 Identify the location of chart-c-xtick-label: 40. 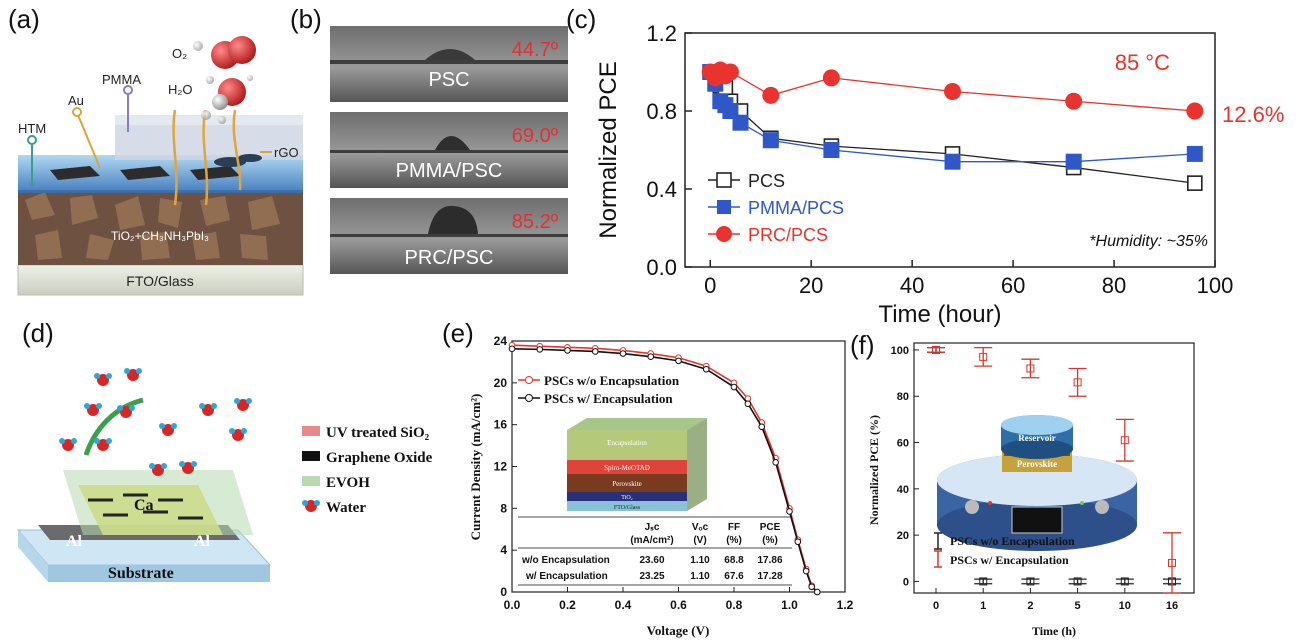
(912, 285).